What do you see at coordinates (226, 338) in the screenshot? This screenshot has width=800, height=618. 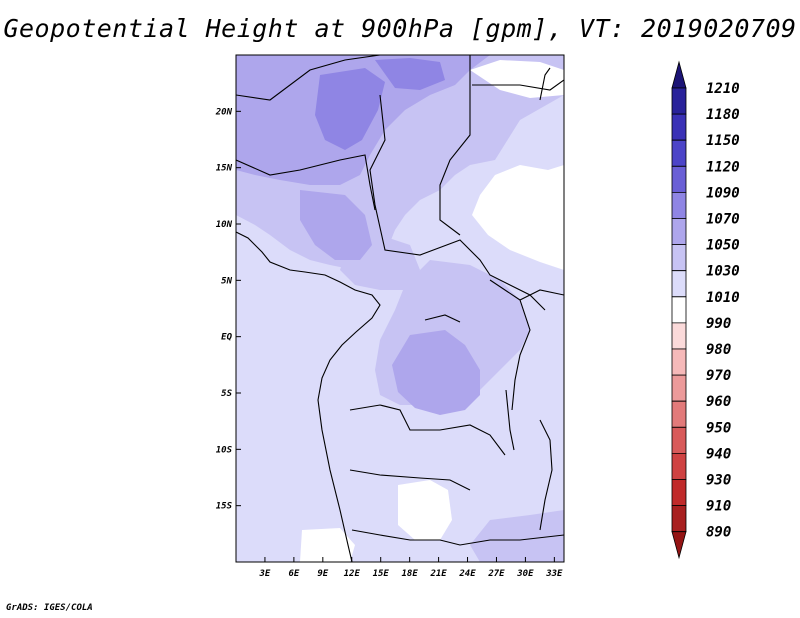 I see `y-tick-label: EQ` at bounding box center [226, 338].